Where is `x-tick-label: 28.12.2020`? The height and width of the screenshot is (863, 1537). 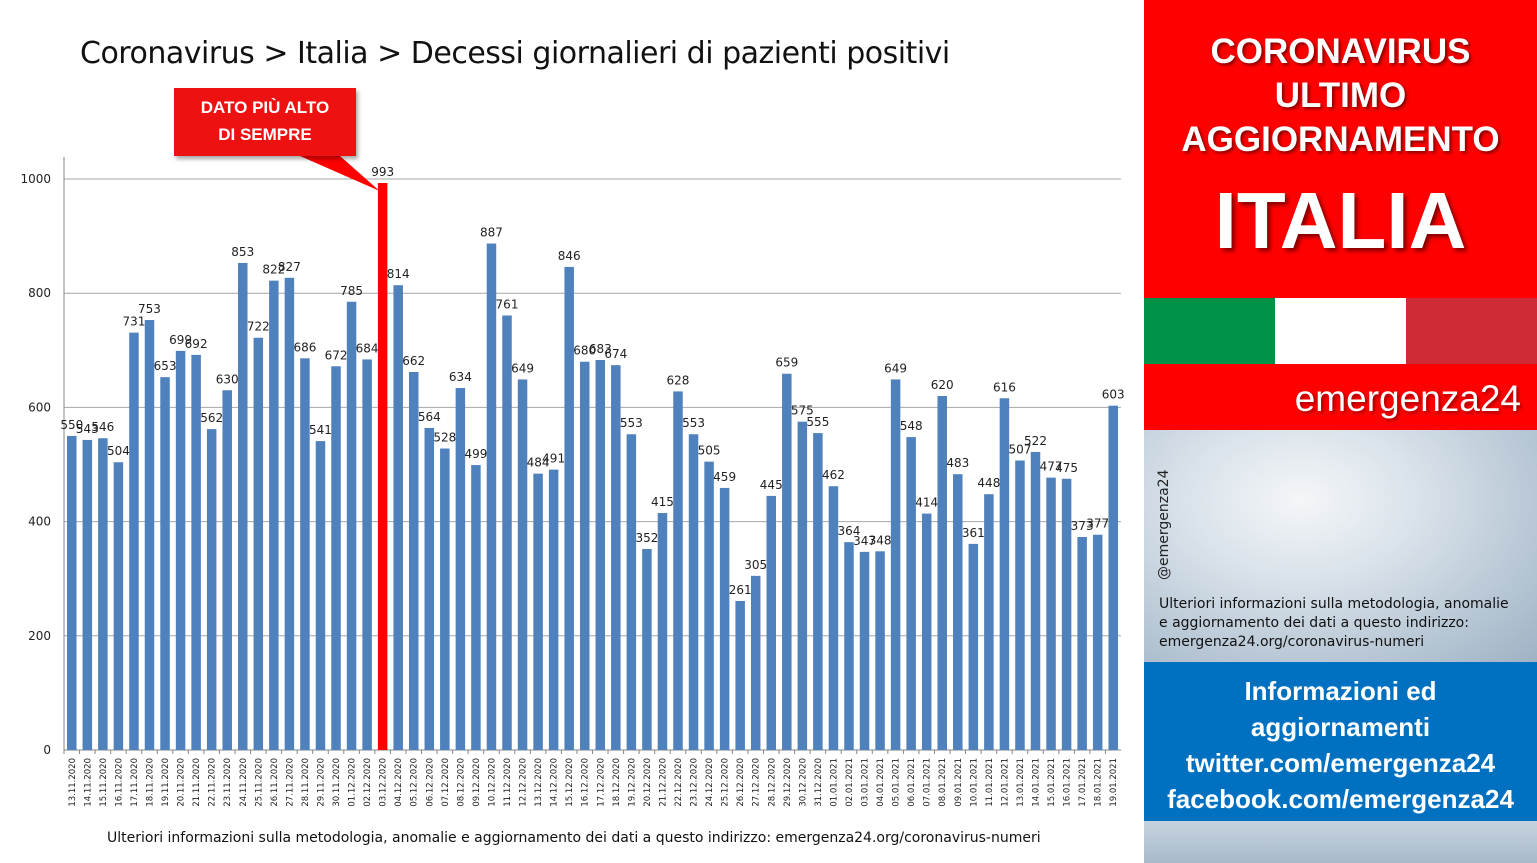
x-tick-label: 28.12.2020 is located at coordinates (772, 782).